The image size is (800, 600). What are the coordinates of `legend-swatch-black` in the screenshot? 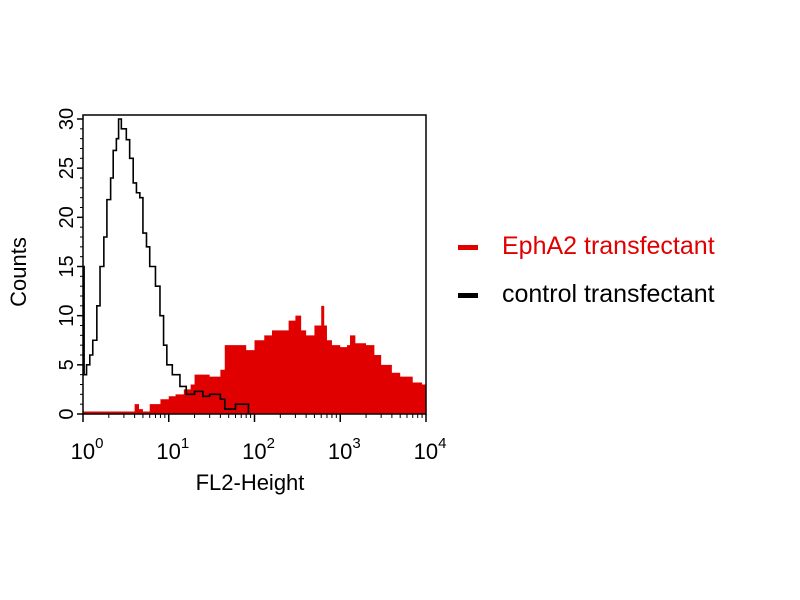 It's located at (468, 295).